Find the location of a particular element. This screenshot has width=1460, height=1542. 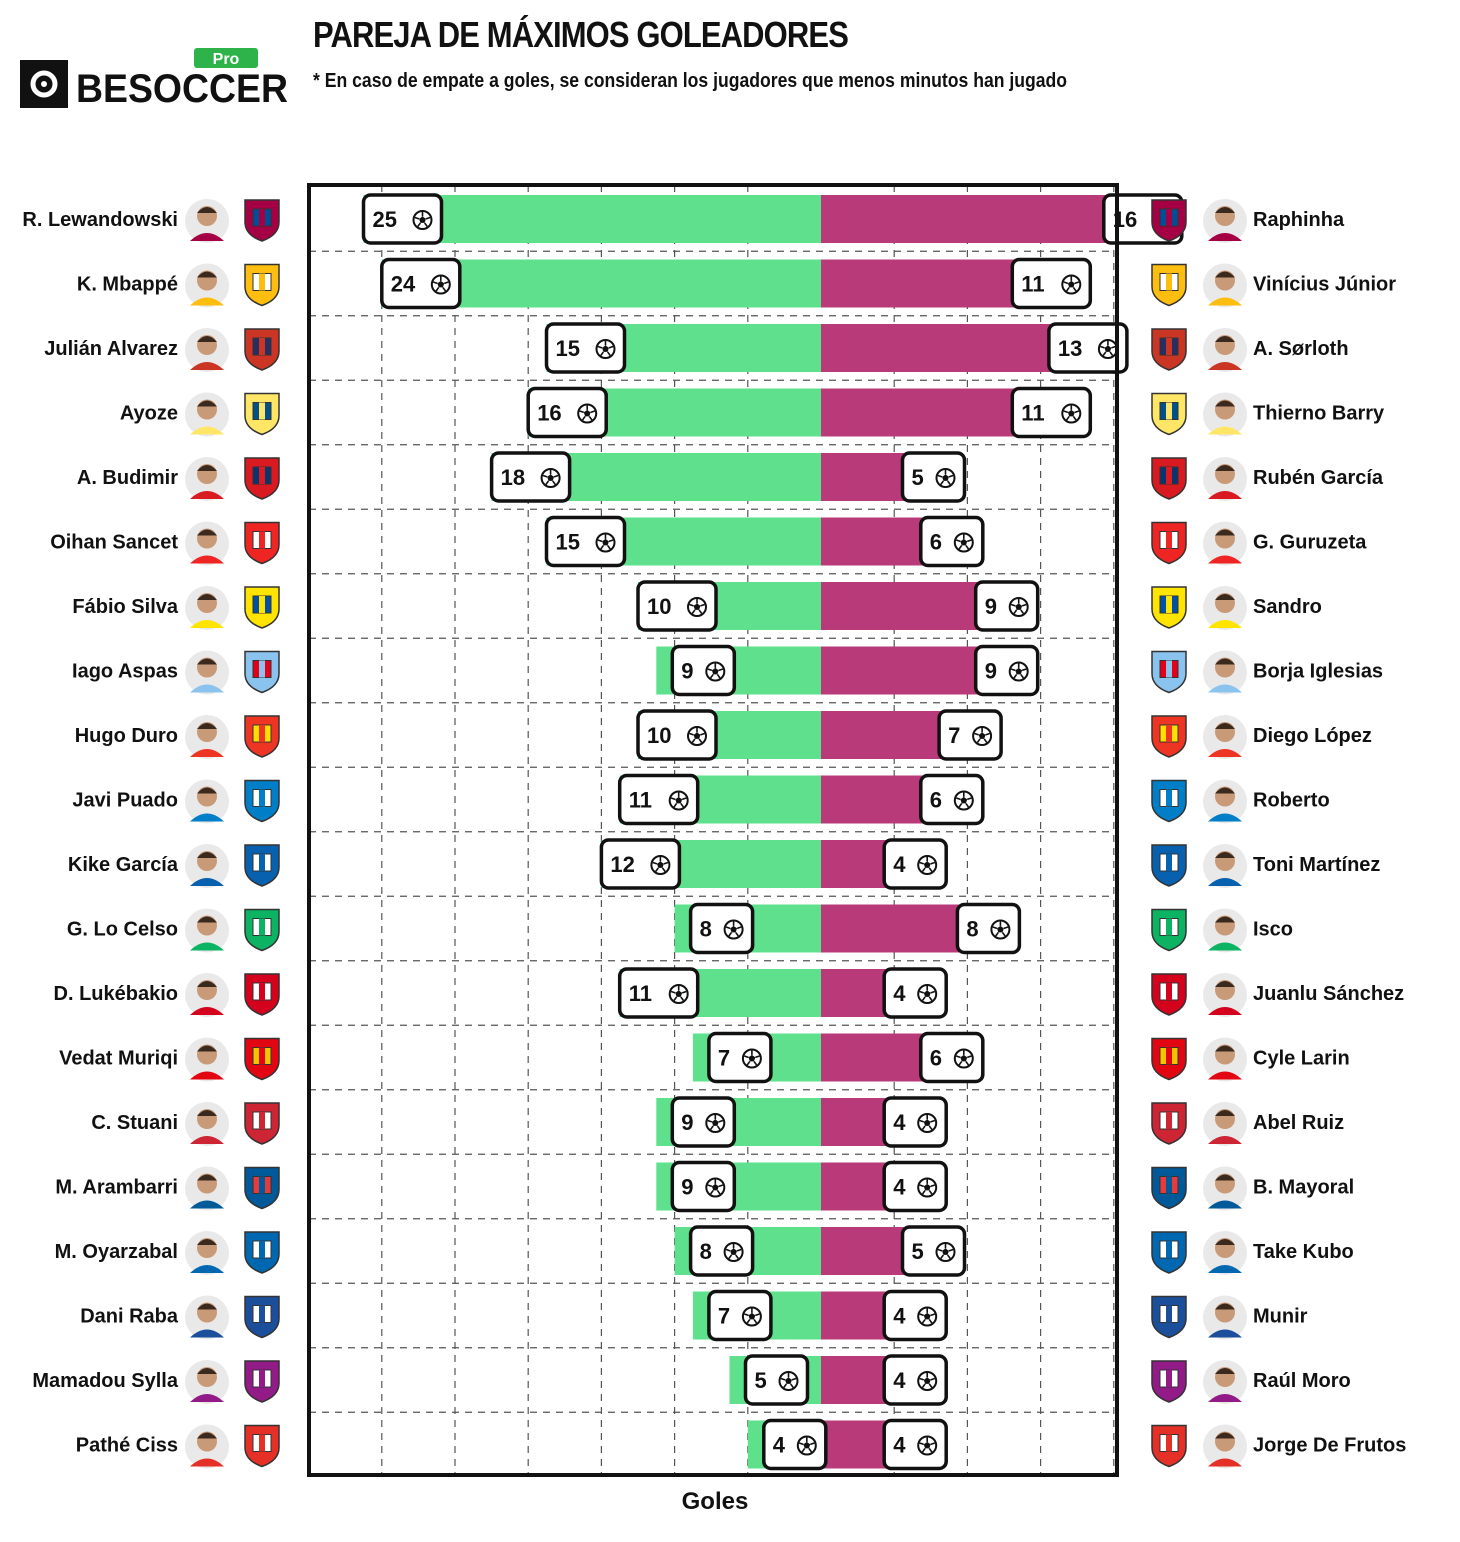

left-player-name: Pathé Ciss is located at coordinates (127, 1446).